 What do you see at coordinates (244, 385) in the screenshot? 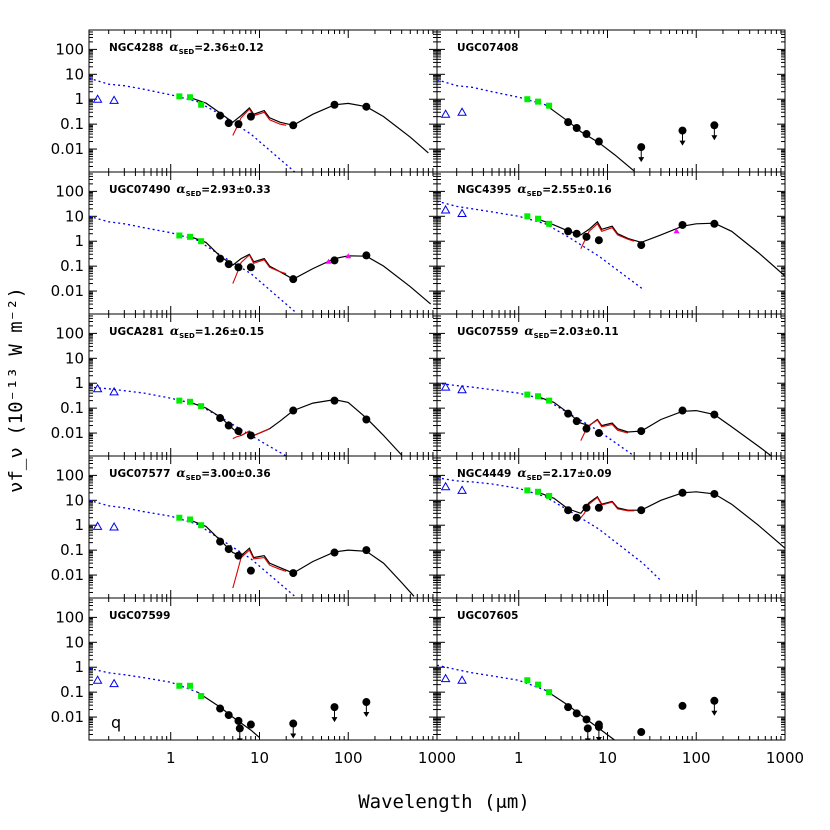
I see `sed-panel: 0.01 0.1 1 10 100 UGCA281 αSED=1.26±0.15` at bounding box center [244, 385].